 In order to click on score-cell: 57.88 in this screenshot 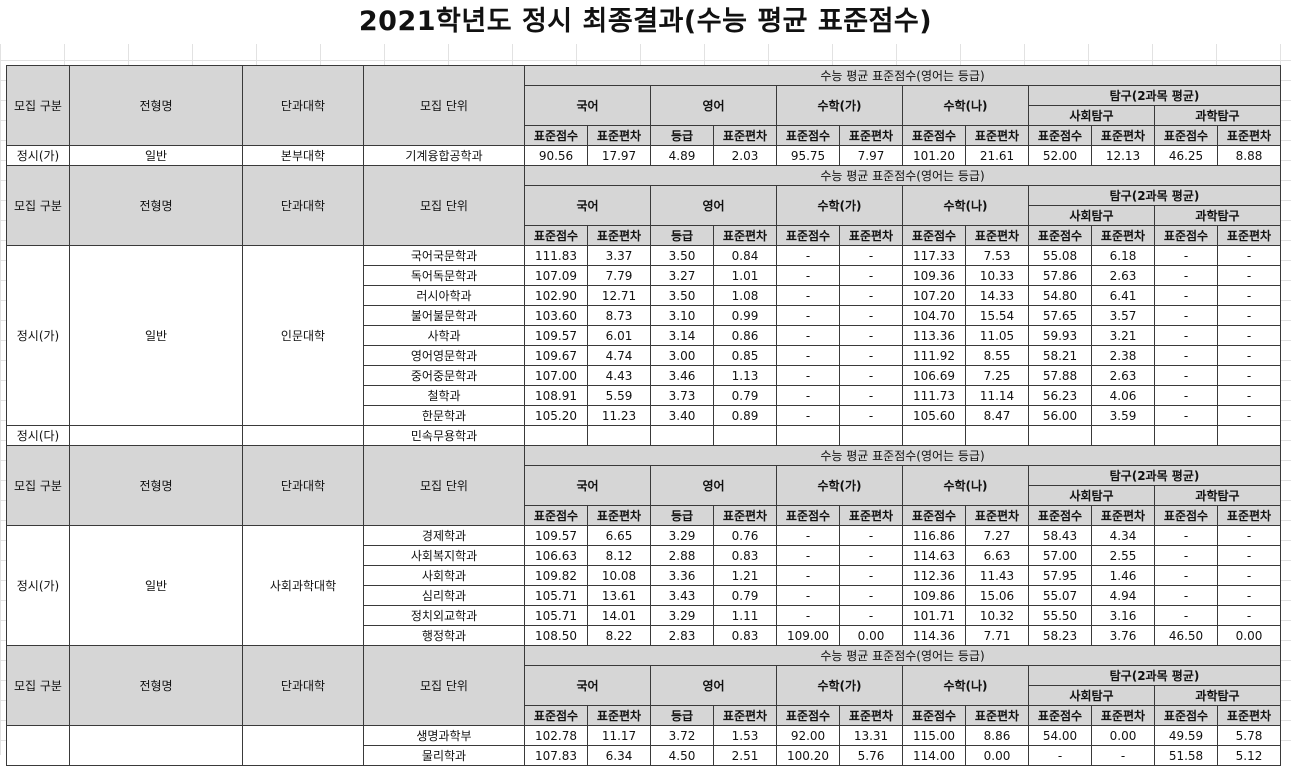, I will do `click(1060, 375)`.